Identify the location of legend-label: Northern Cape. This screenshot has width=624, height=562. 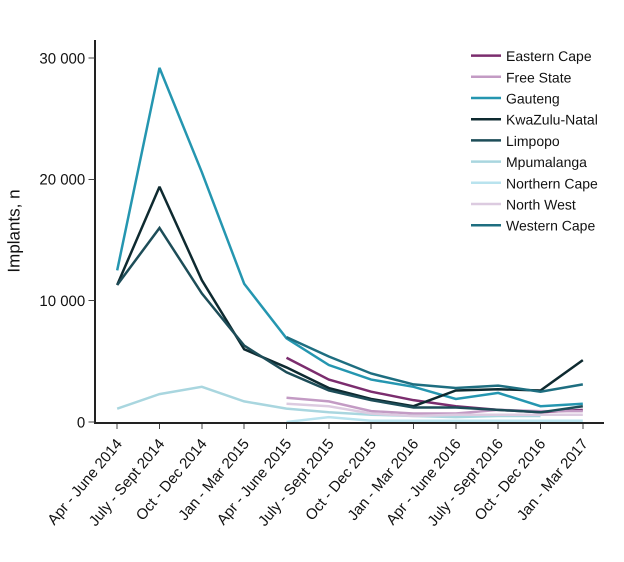
(552, 183).